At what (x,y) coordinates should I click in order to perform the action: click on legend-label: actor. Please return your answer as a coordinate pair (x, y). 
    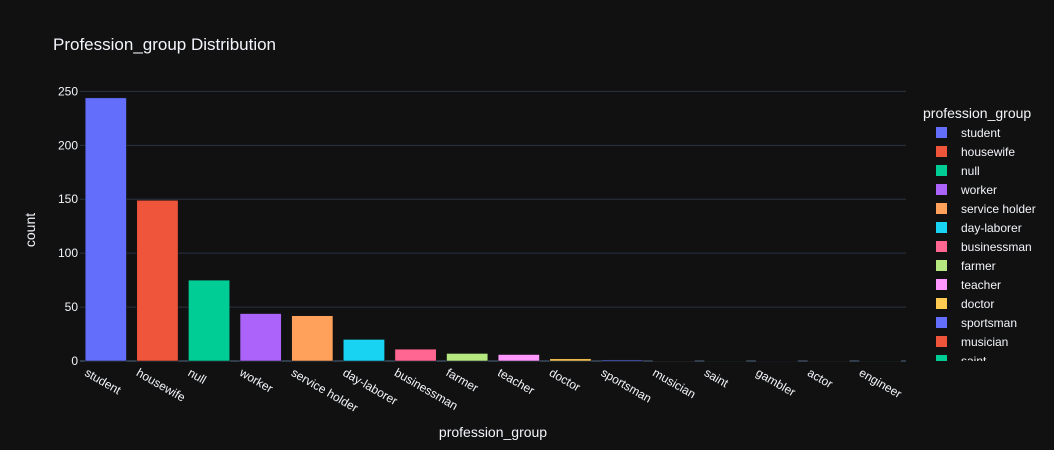
    Looking at the image, I should click on (974, 399).